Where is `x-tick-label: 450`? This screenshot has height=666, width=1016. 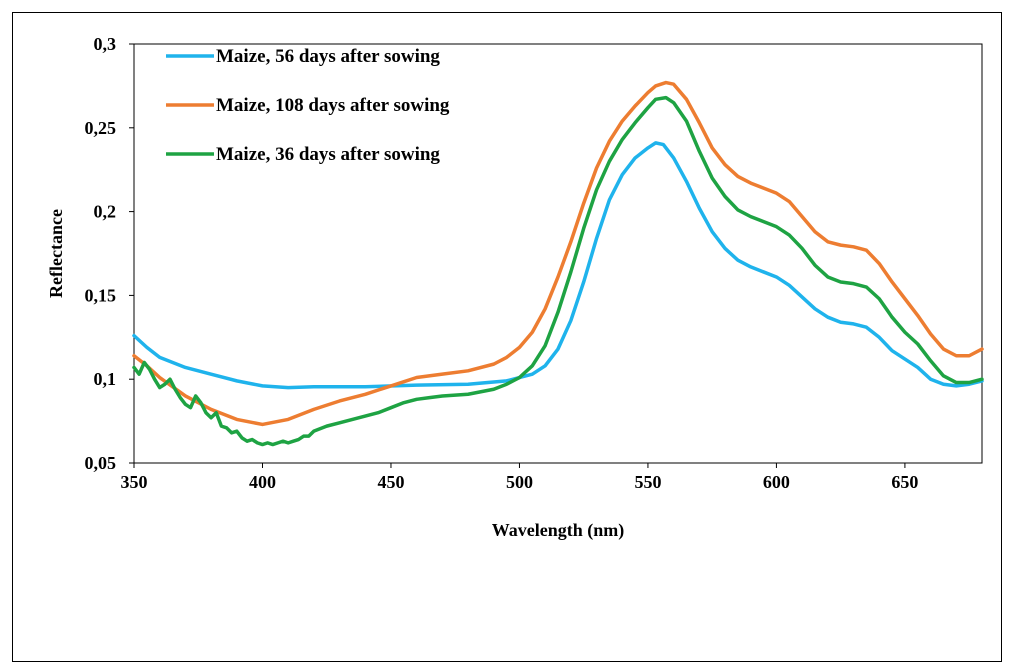 x-tick-label: 450 is located at coordinates (390, 482).